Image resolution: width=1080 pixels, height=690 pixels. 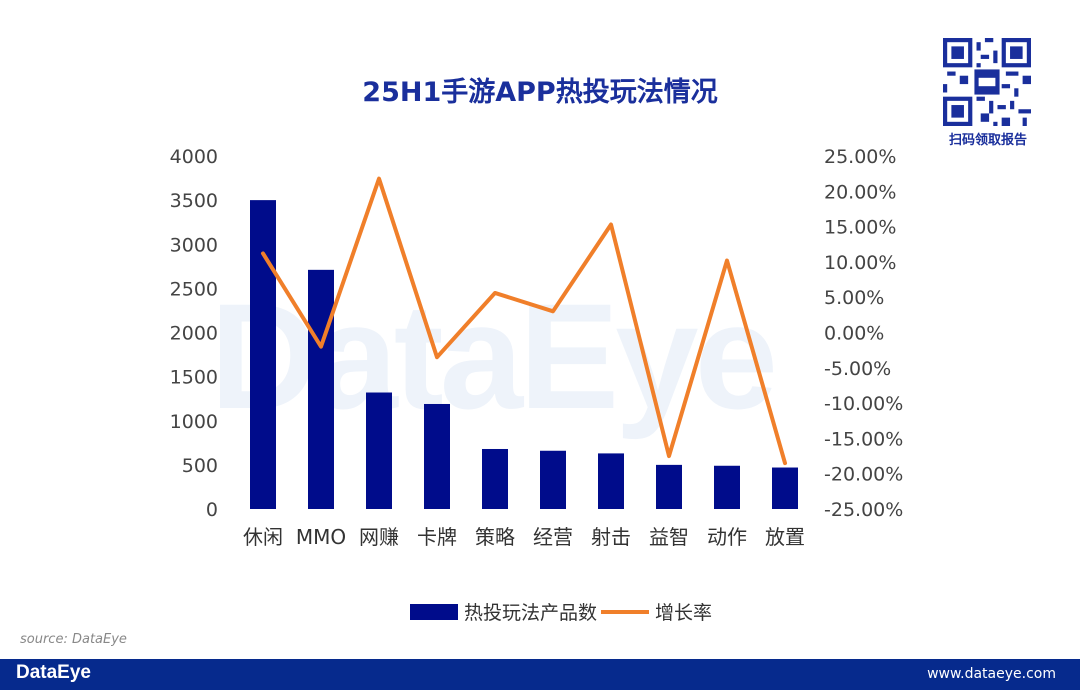 I want to click on right-axis-tick: -25.00%, so click(x=863, y=510).